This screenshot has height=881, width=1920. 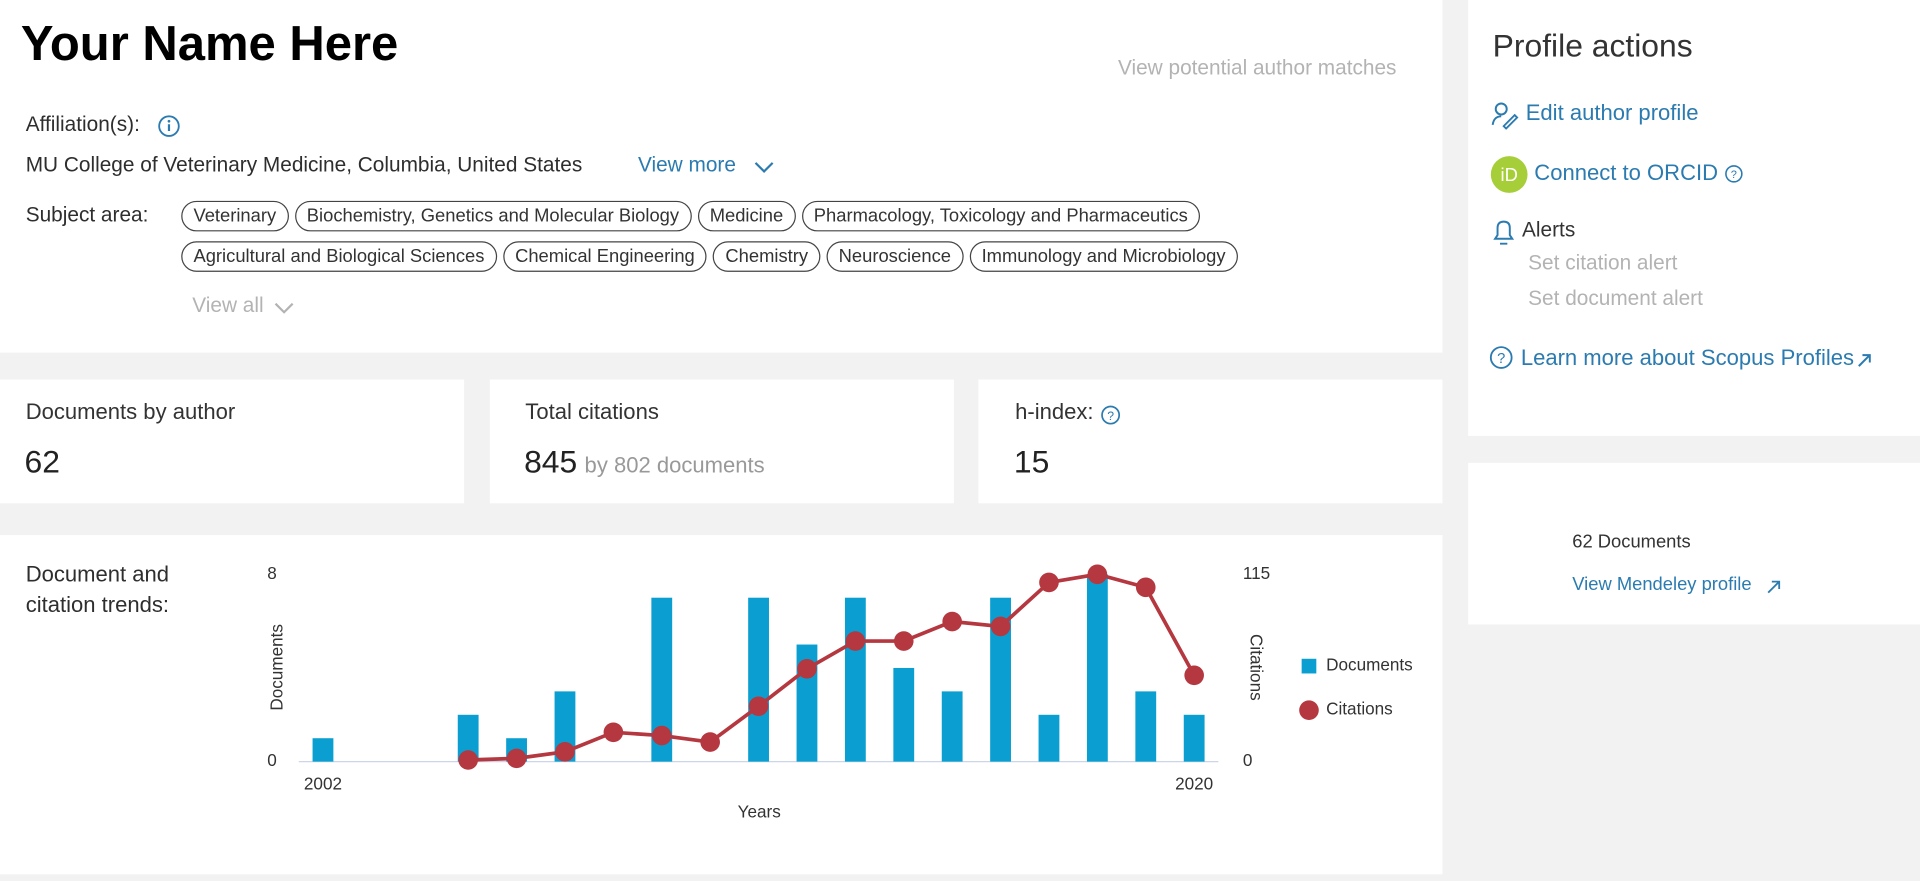 I want to click on edit-icon, so click(x=1504, y=115).